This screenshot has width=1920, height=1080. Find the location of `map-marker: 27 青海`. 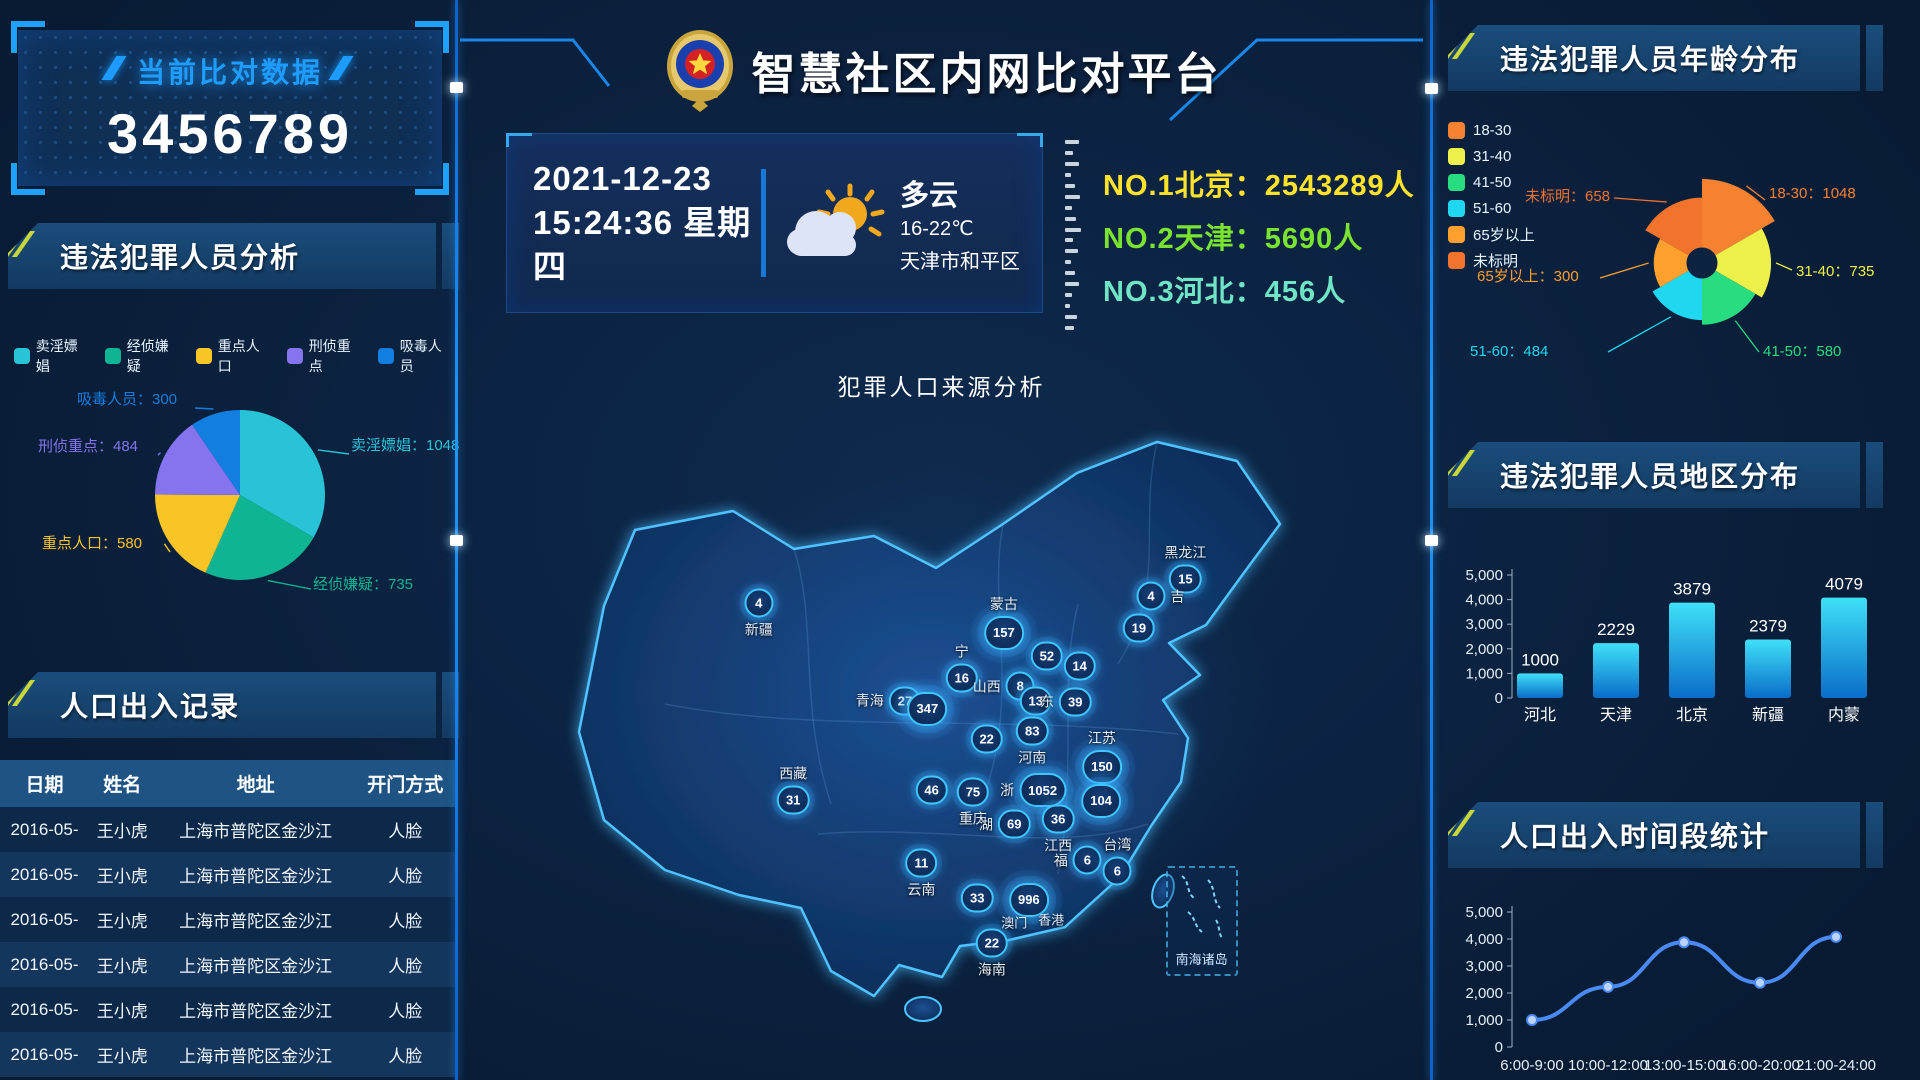

map-marker: 27 青海 is located at coordinates (889, 701).